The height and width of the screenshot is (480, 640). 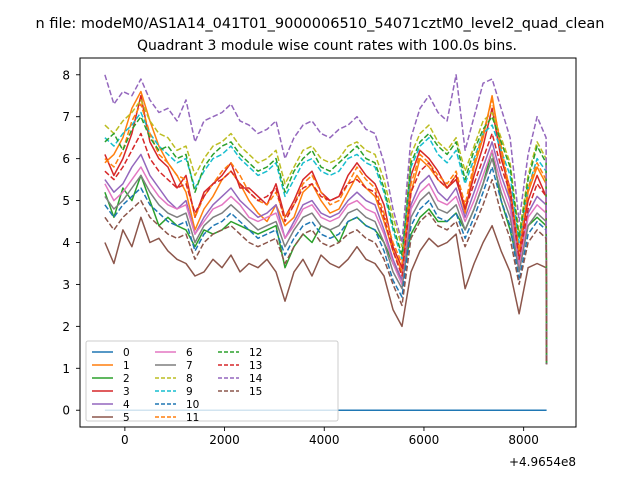 I want to click on legend-label-8: 8, so click(x=189, y=379).